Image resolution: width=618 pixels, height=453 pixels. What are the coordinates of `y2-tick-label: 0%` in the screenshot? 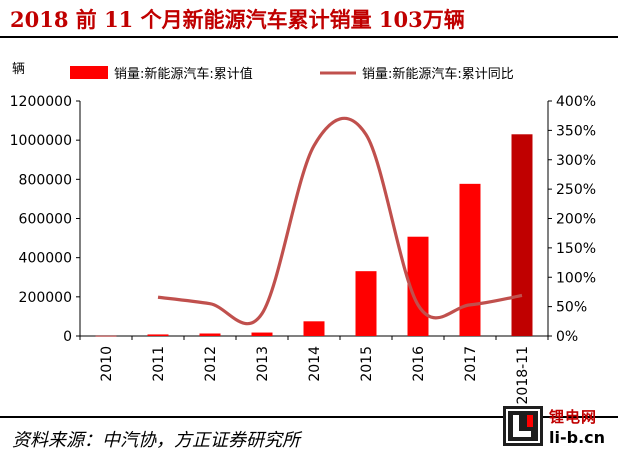 It's located at (567, 337).